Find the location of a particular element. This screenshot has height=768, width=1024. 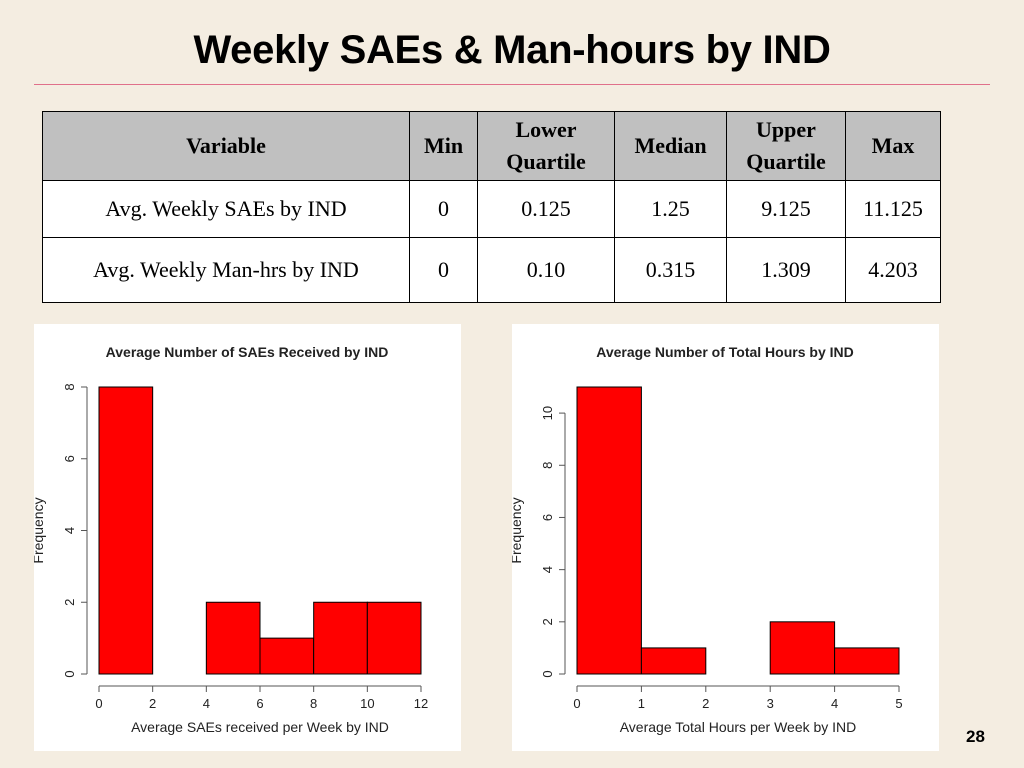

x-tick-label: 12 is located at coordinates (421, 703).